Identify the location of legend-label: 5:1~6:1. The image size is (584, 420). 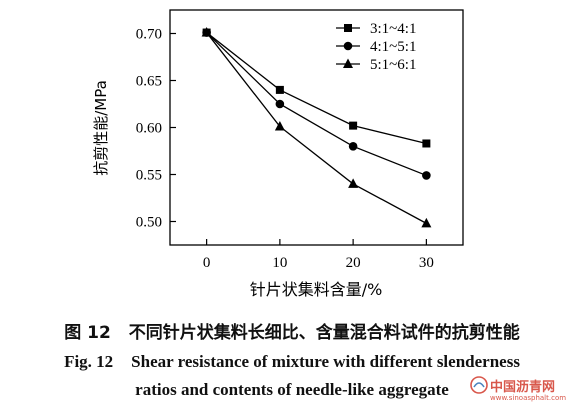
(393, 65).